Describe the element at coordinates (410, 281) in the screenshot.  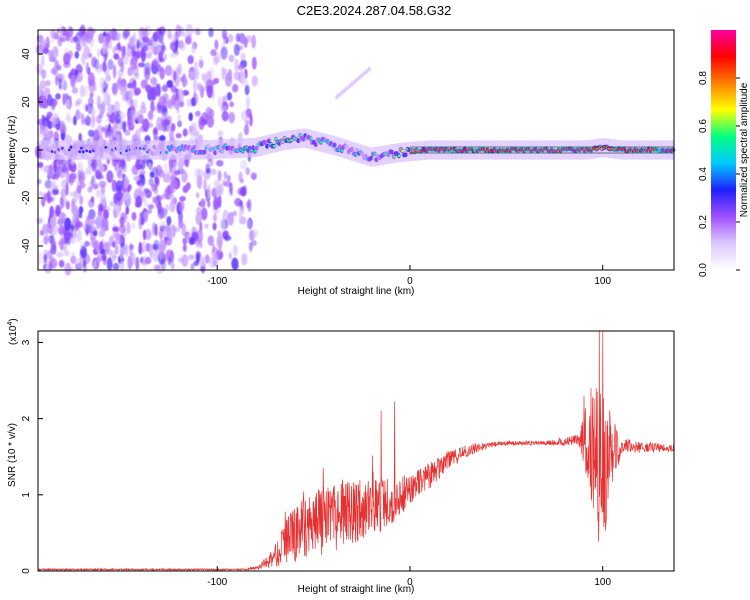
I see `x-tick-label: 0` at that location.